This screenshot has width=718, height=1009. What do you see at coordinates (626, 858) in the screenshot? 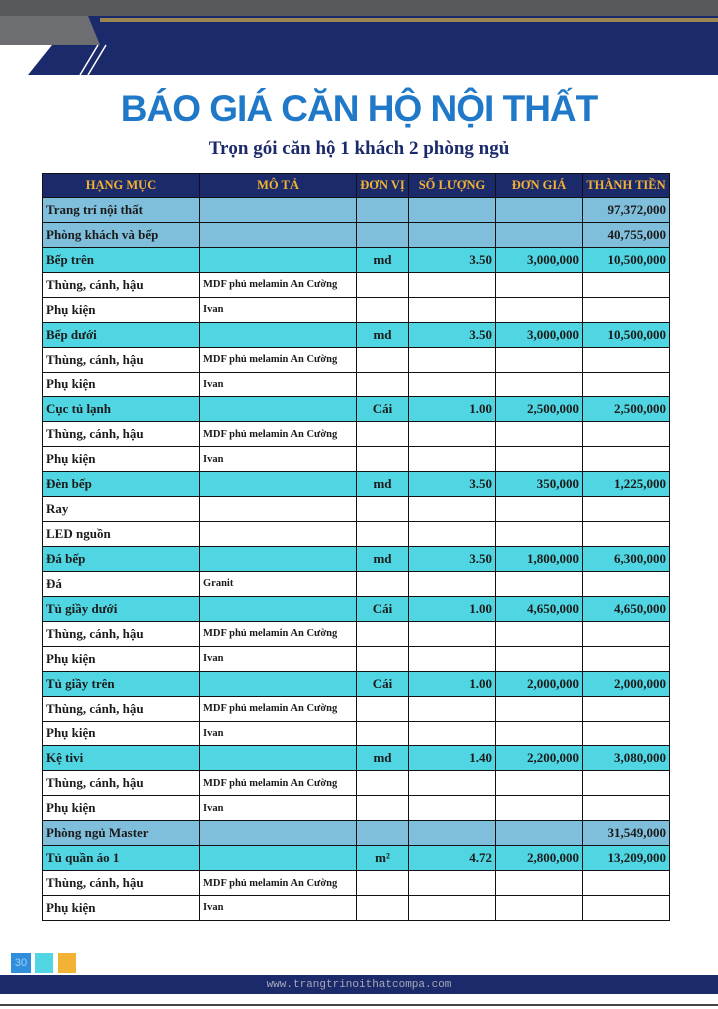
I see `table-cell: 13,209,000` at bounding box center [626, 858].